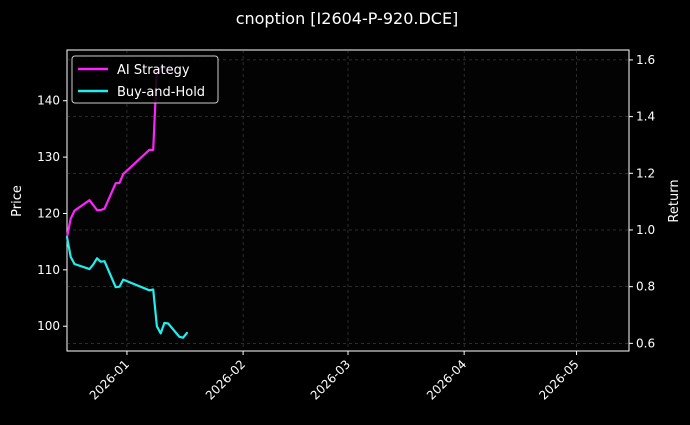  I want to click on y2-tick-label: 0.8, so click(645, 287).